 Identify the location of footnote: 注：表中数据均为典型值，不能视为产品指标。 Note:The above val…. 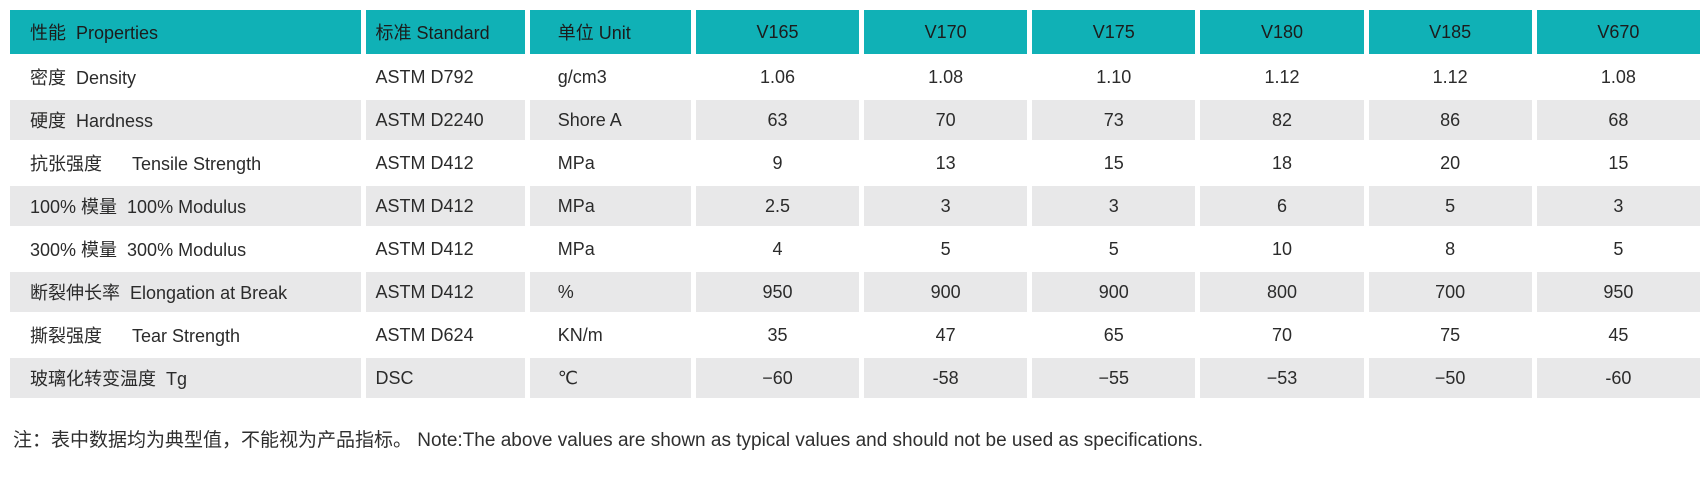
(608, 440).